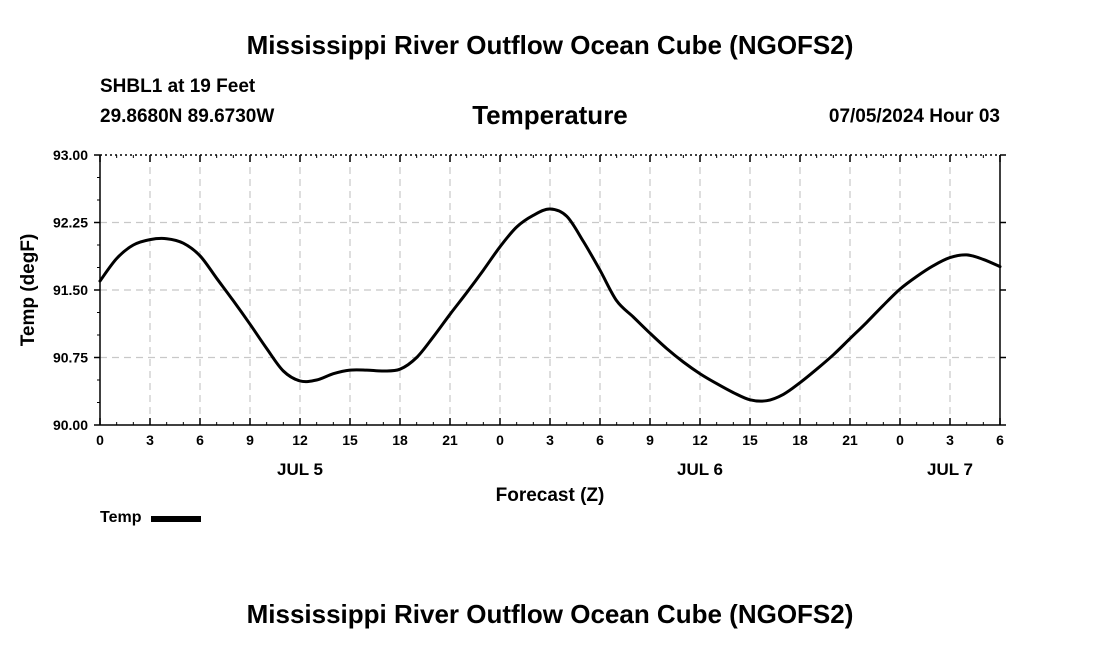 The width and height of the screenshot is (1100, 650). What do you see at coordinates (176, 519) in the screenshot?
I see `legend-swatch` at bounding box center [176, 519].